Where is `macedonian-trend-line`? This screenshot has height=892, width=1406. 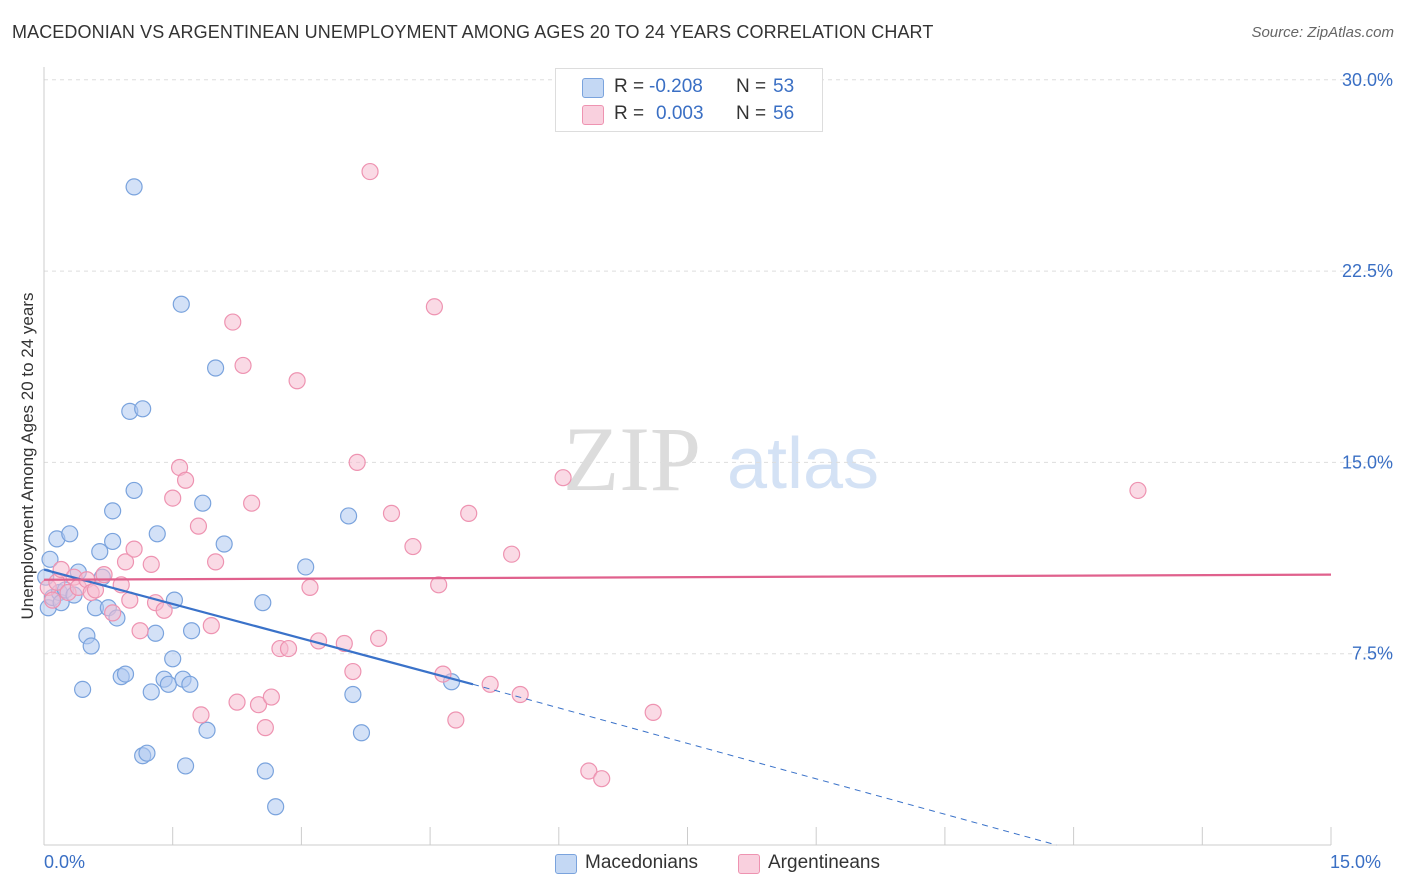 macedonian-trend-line is located at coordinates (258, 627).